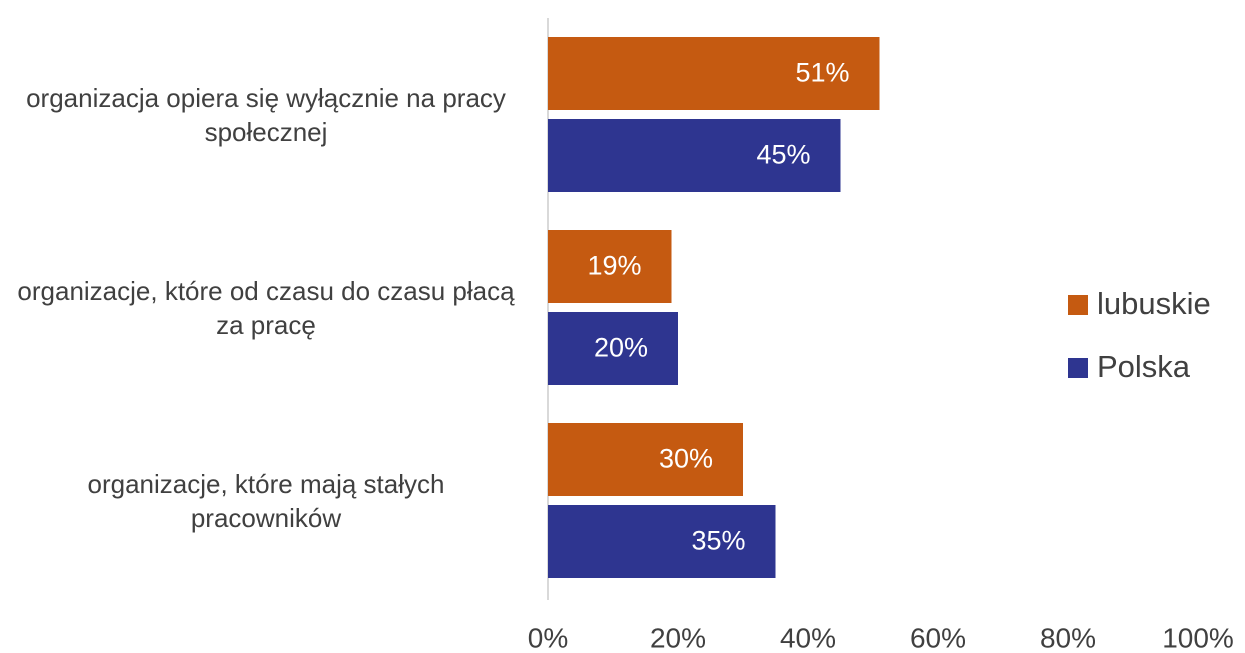 Image resolution: width=1245 pixels, height=653 pixels. Describe the element at coordinates (718, 541) in the screenshot. I see `value-label: 35%` at that location.